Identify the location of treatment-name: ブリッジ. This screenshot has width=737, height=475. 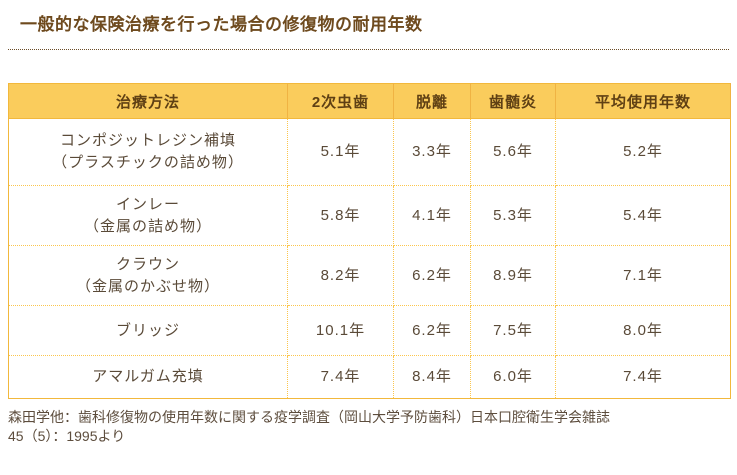
(147, 330).